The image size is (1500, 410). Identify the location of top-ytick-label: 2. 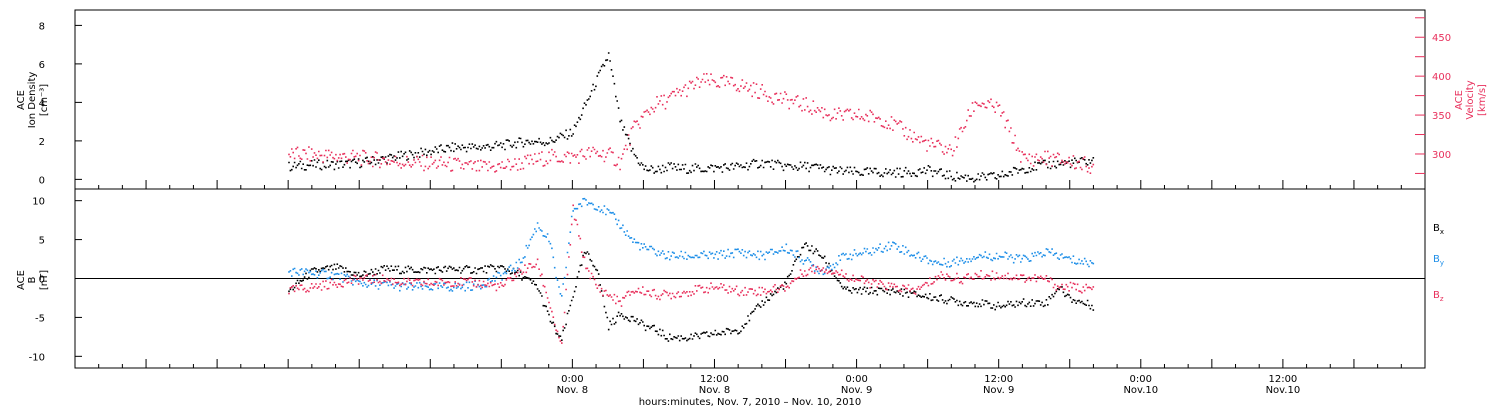
(42, 142).